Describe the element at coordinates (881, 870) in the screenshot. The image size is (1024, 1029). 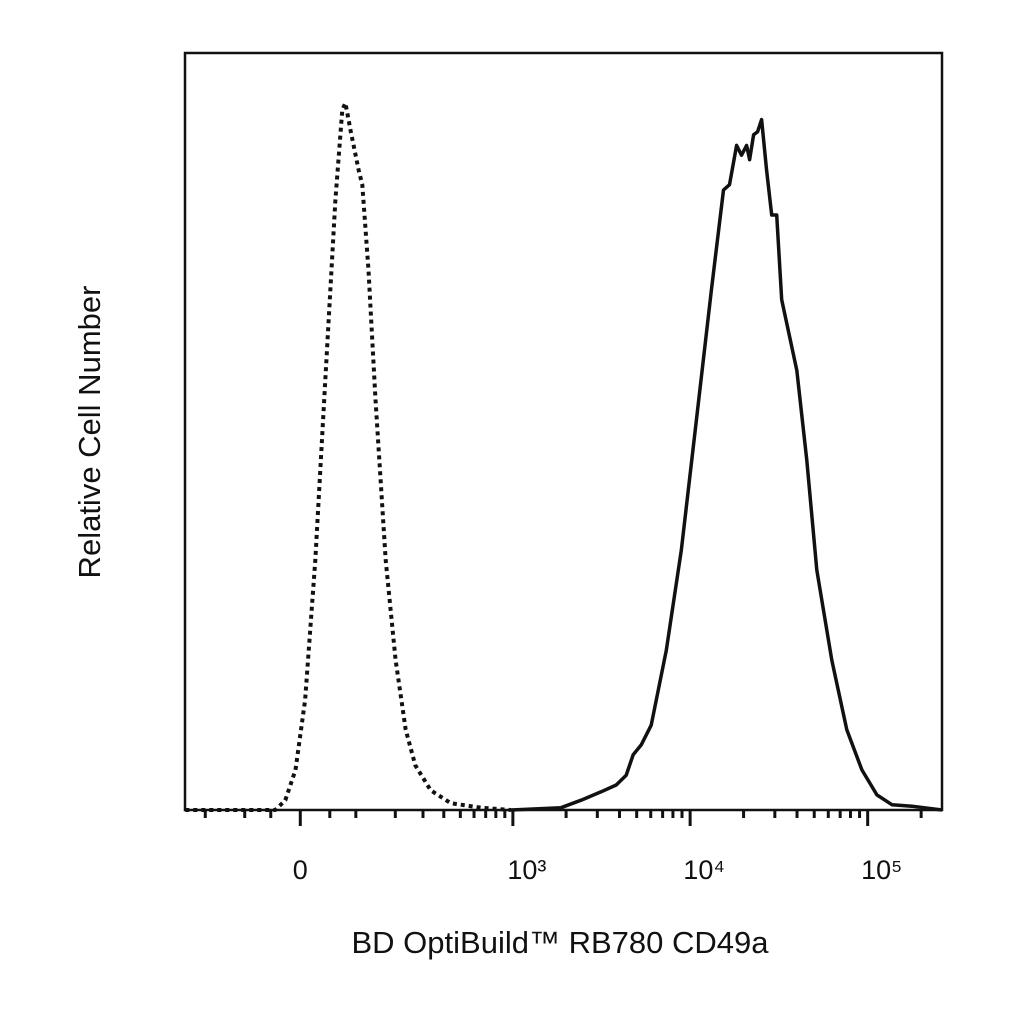
I see `x-tick-label: 10⁵` at that location.